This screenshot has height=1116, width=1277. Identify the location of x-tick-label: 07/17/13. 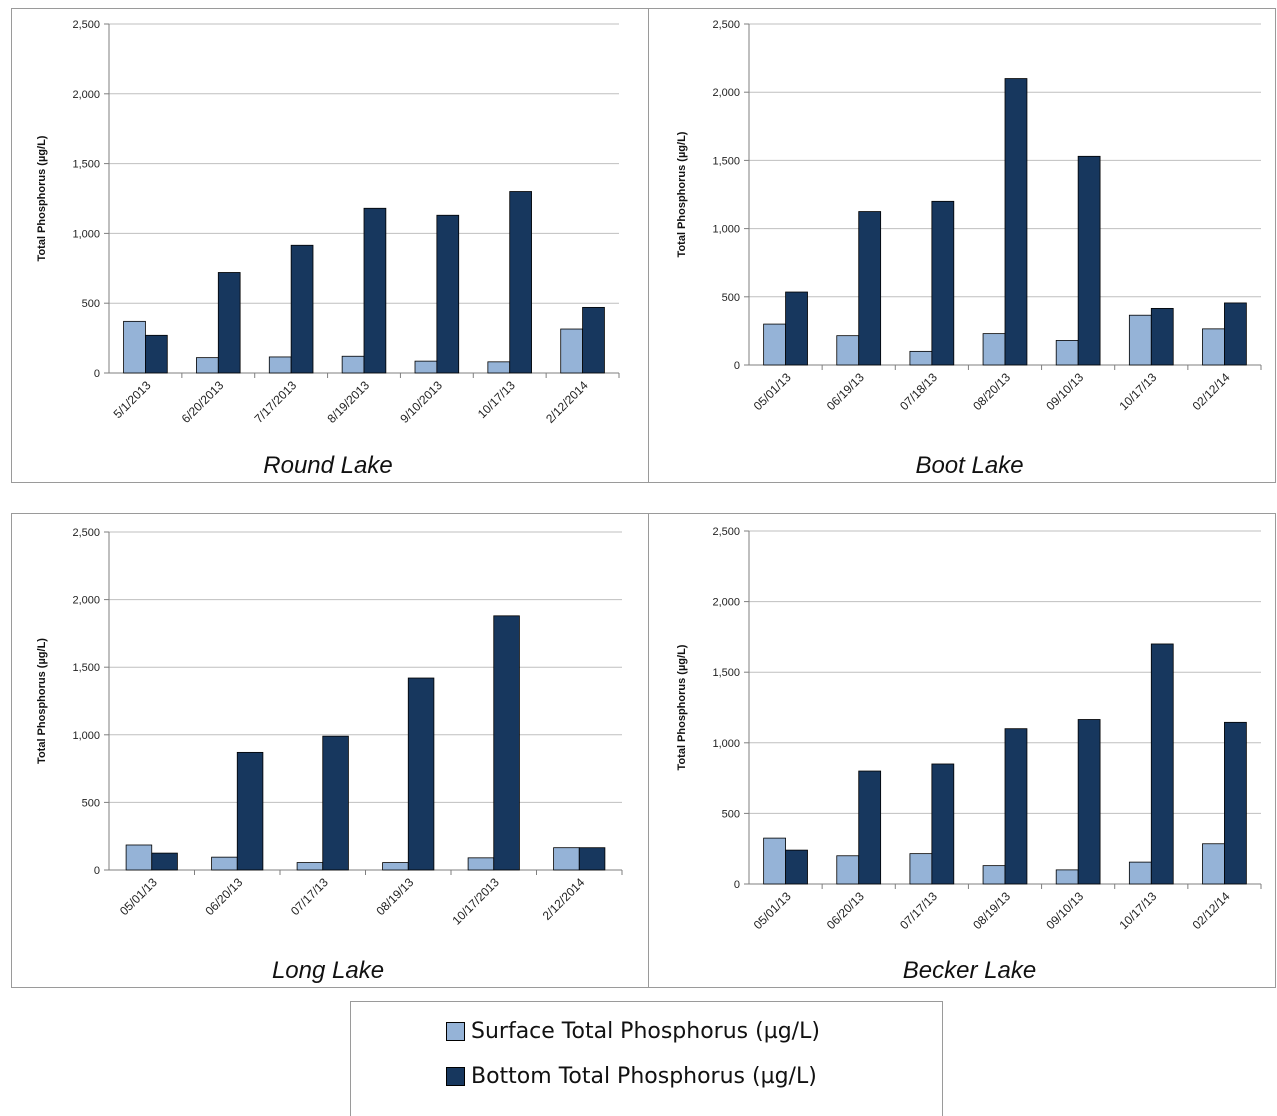
(918, 910).